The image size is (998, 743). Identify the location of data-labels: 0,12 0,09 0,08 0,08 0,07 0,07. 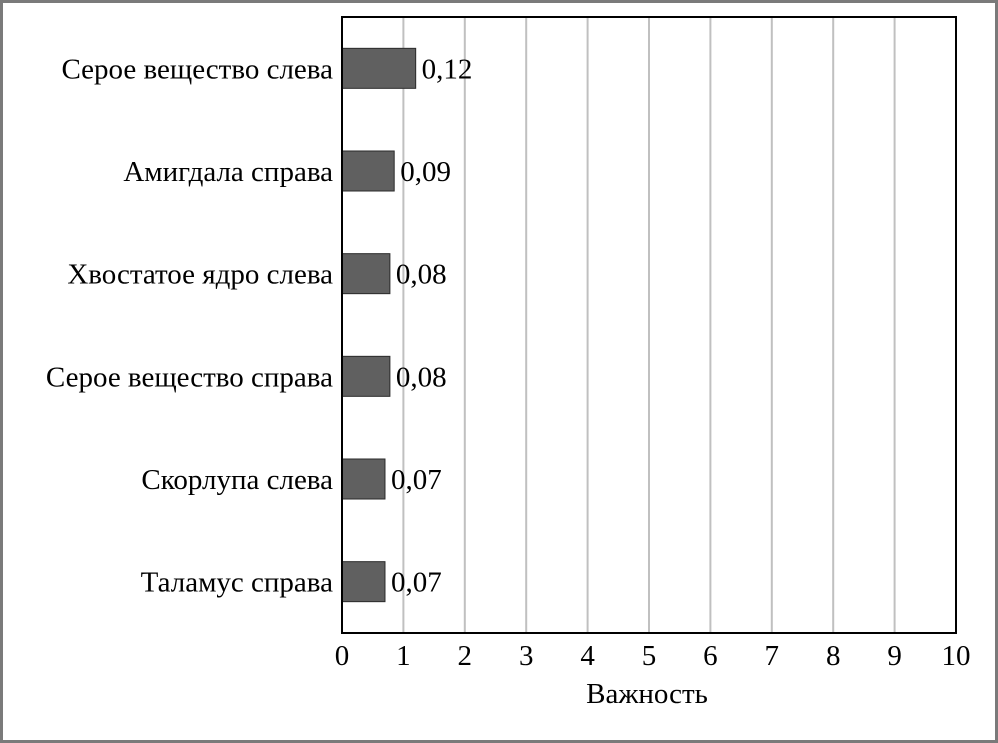
(431, 325).